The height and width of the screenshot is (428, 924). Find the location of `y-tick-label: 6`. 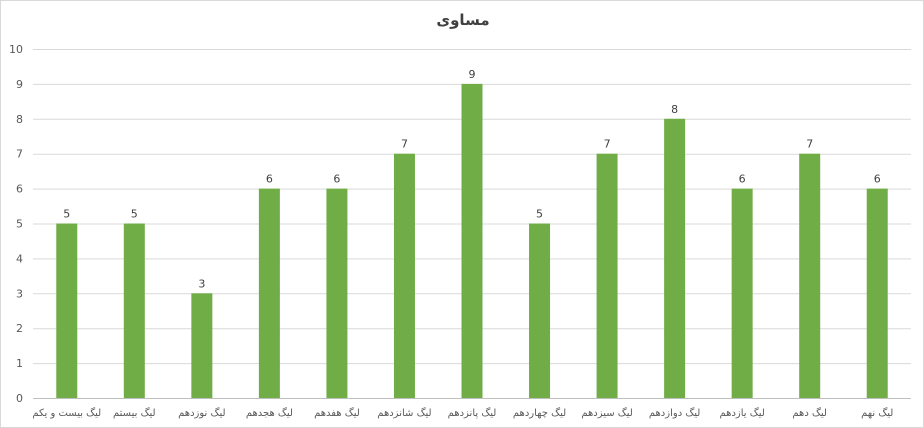

y-tick-label: 6 is located at coordinates (19, 189).